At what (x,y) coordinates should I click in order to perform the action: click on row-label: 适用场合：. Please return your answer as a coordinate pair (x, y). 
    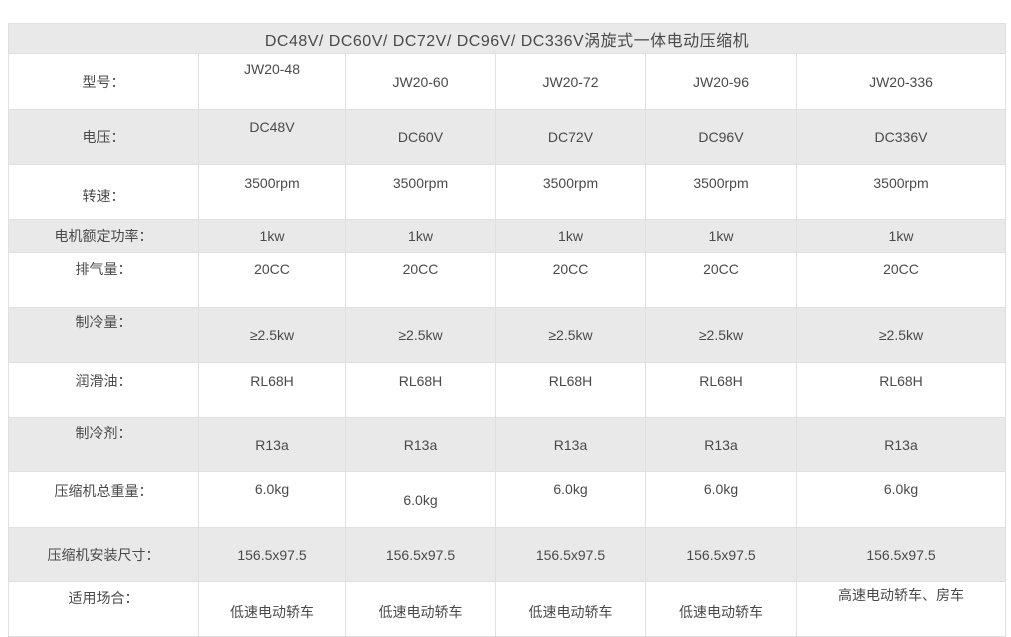
    Looking at the image, I should click on (103, 598).